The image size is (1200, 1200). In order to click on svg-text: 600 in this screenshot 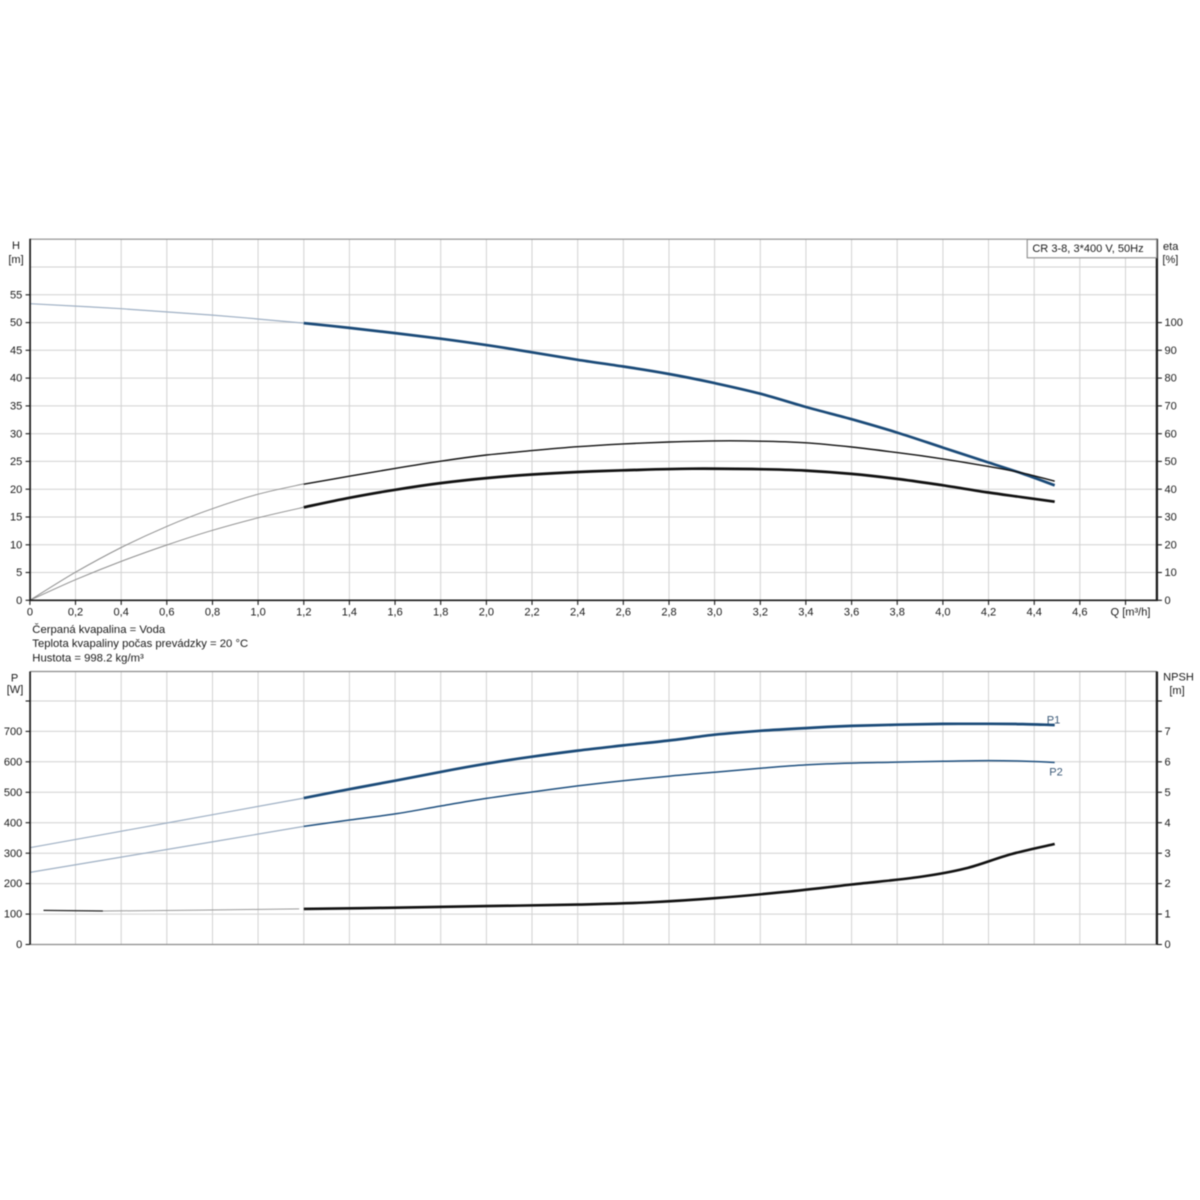, I will do `click(13, 762)`.